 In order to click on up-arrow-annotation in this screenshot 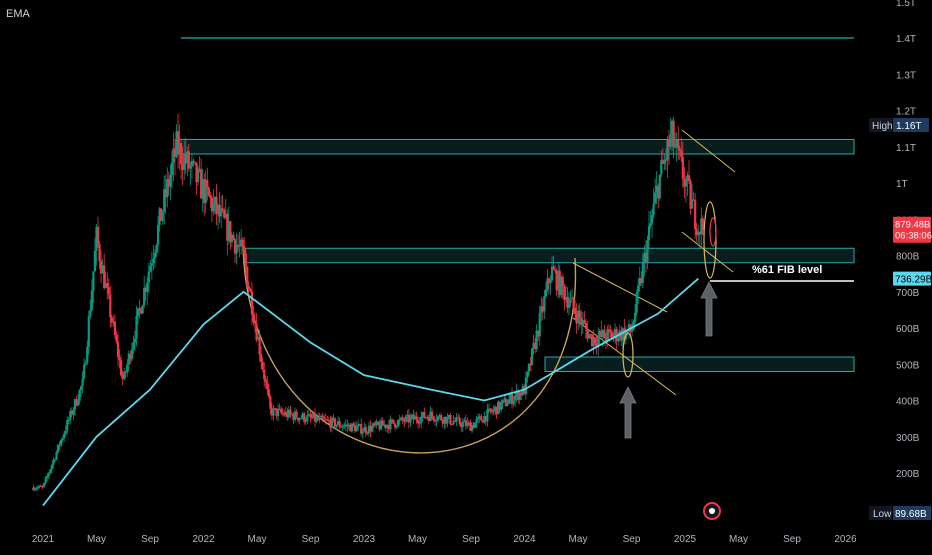, I will do `click(709, 309)`.